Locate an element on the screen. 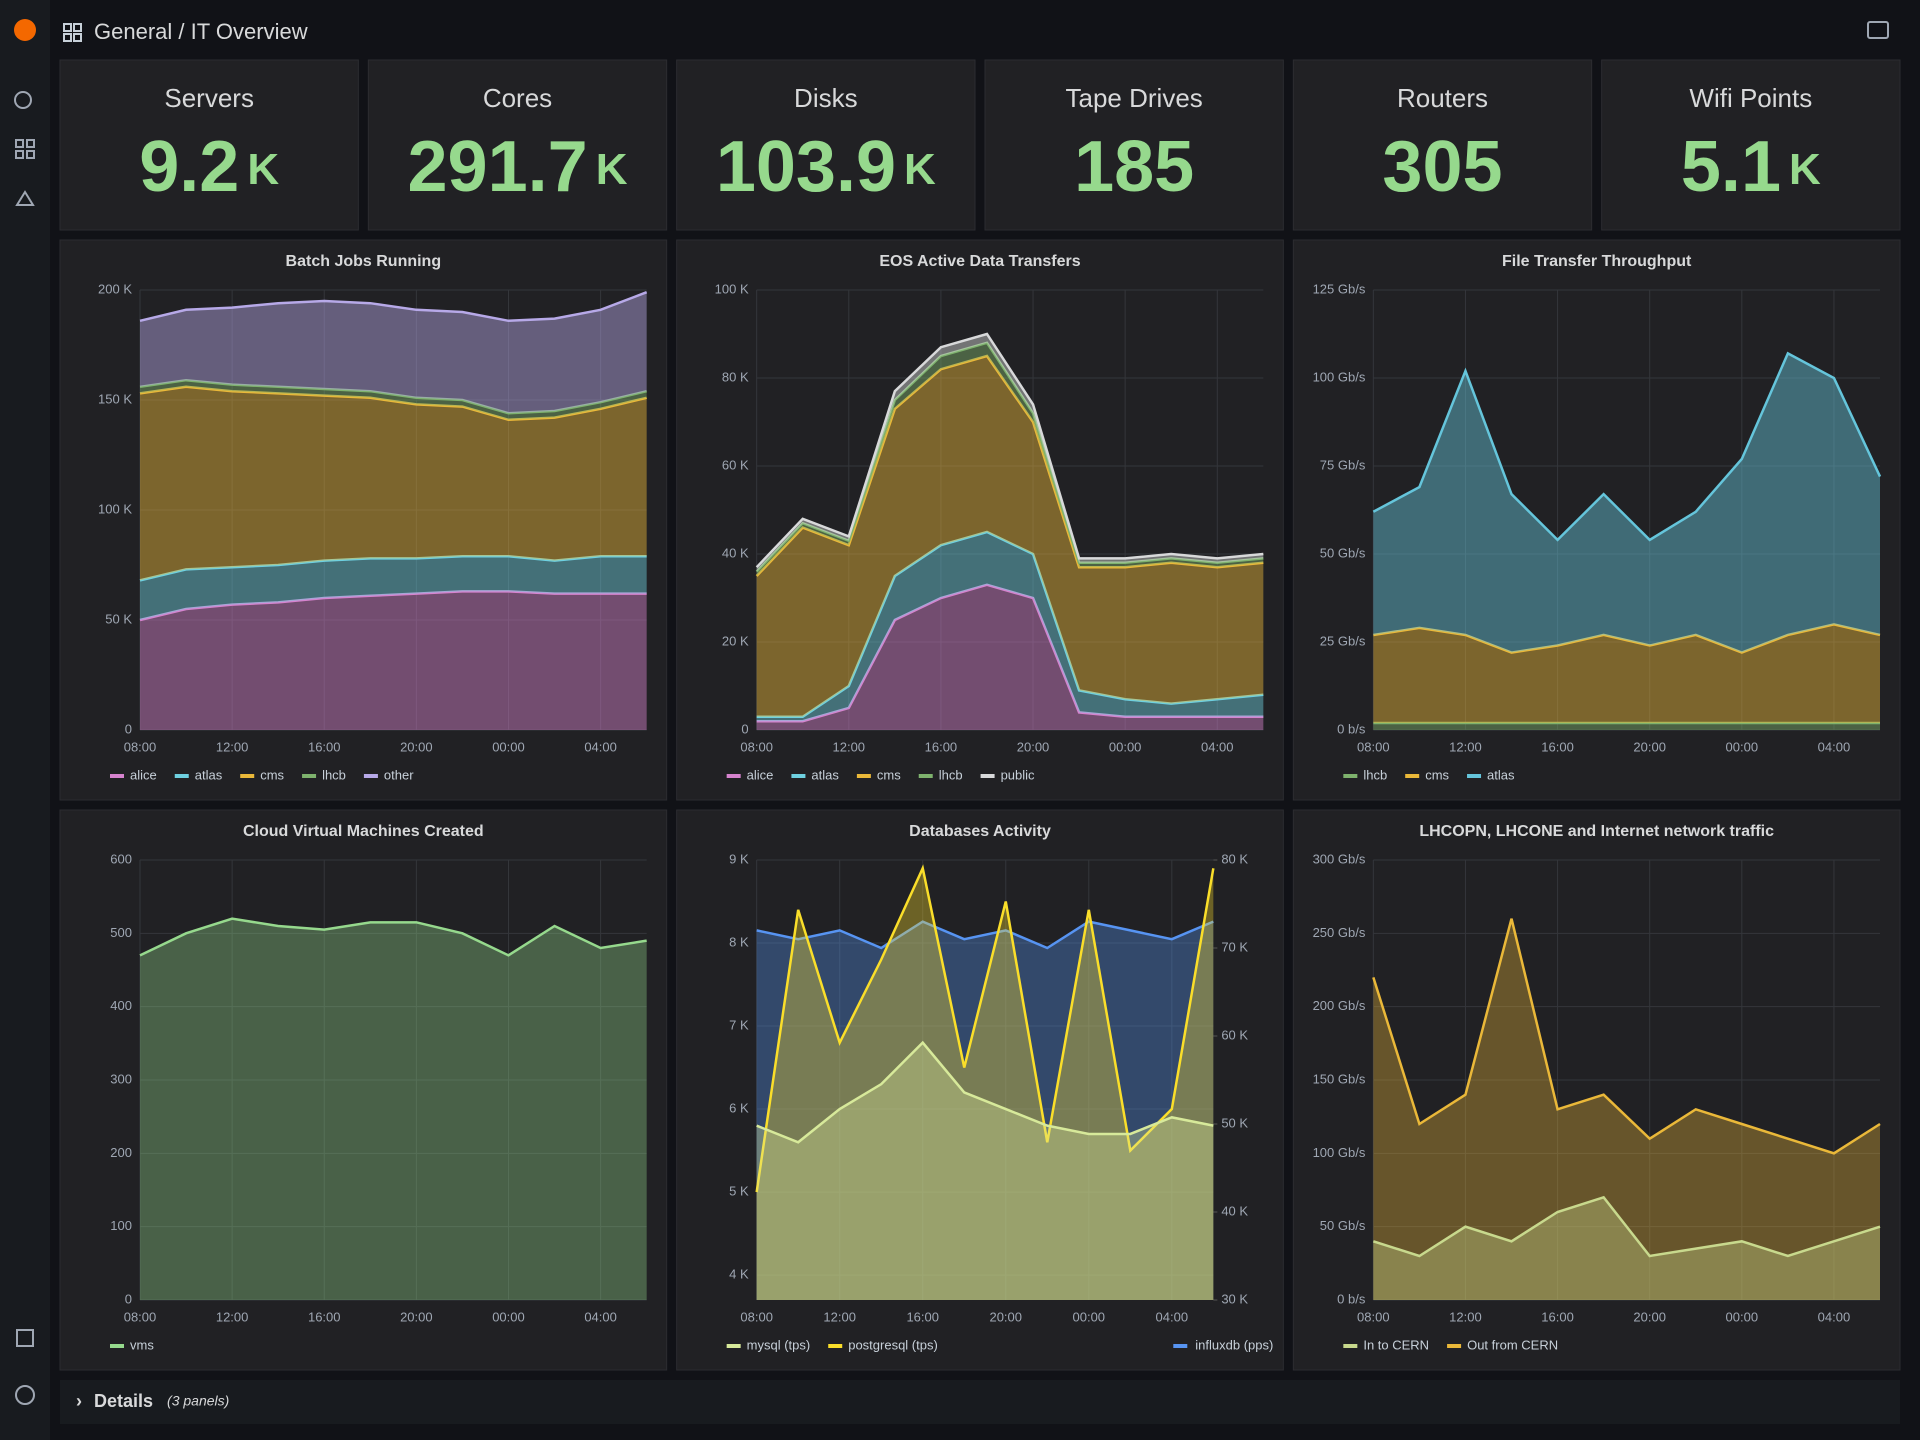 The width and height of the screenshot is (1920, 1440). y-tick-label: 30 K is located at coordinates (1234, 1298).